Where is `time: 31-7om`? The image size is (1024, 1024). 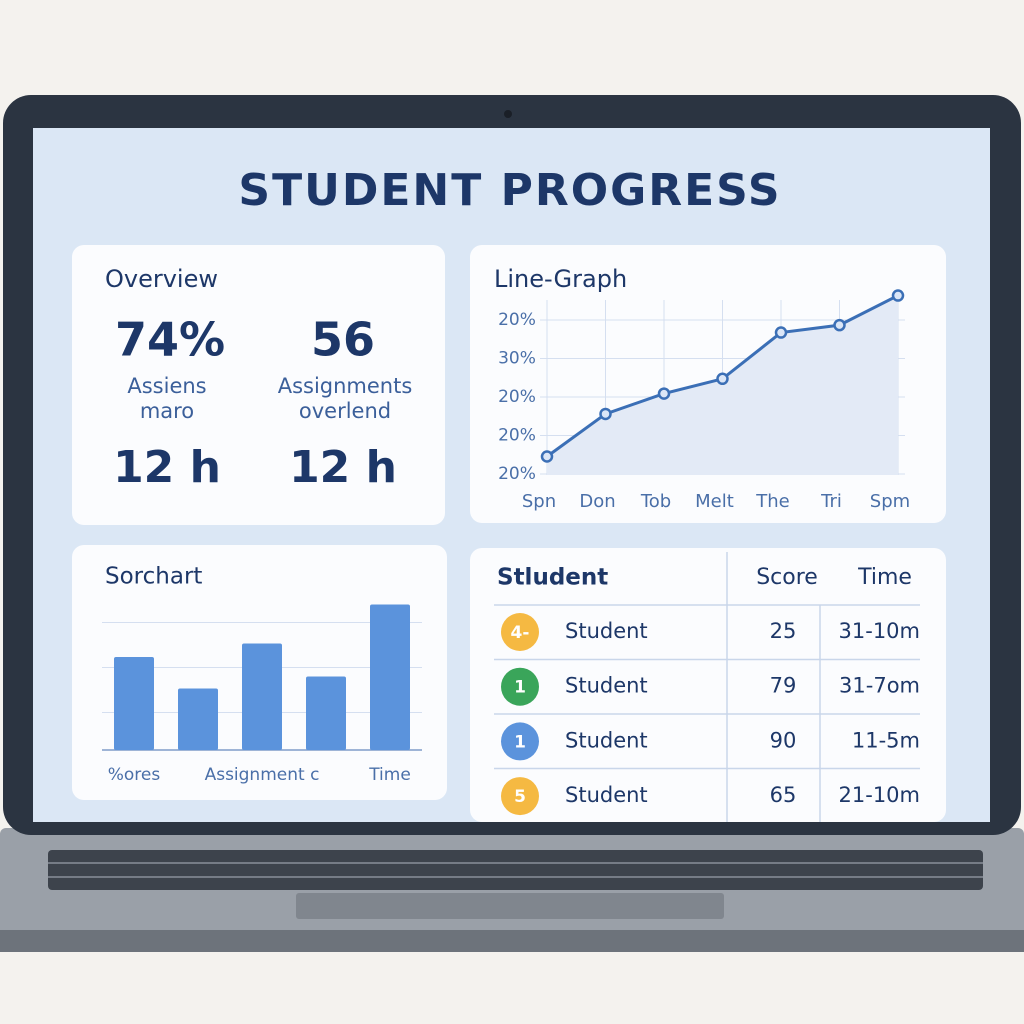 time: 31-7om is located at coordinates (879, 686).